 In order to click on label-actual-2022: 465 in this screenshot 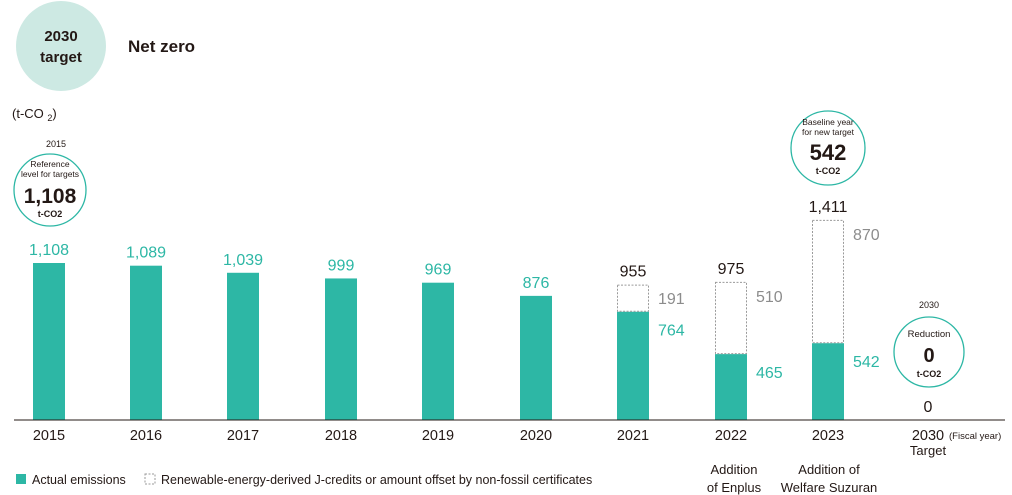, I will do `click(769, 373)`.